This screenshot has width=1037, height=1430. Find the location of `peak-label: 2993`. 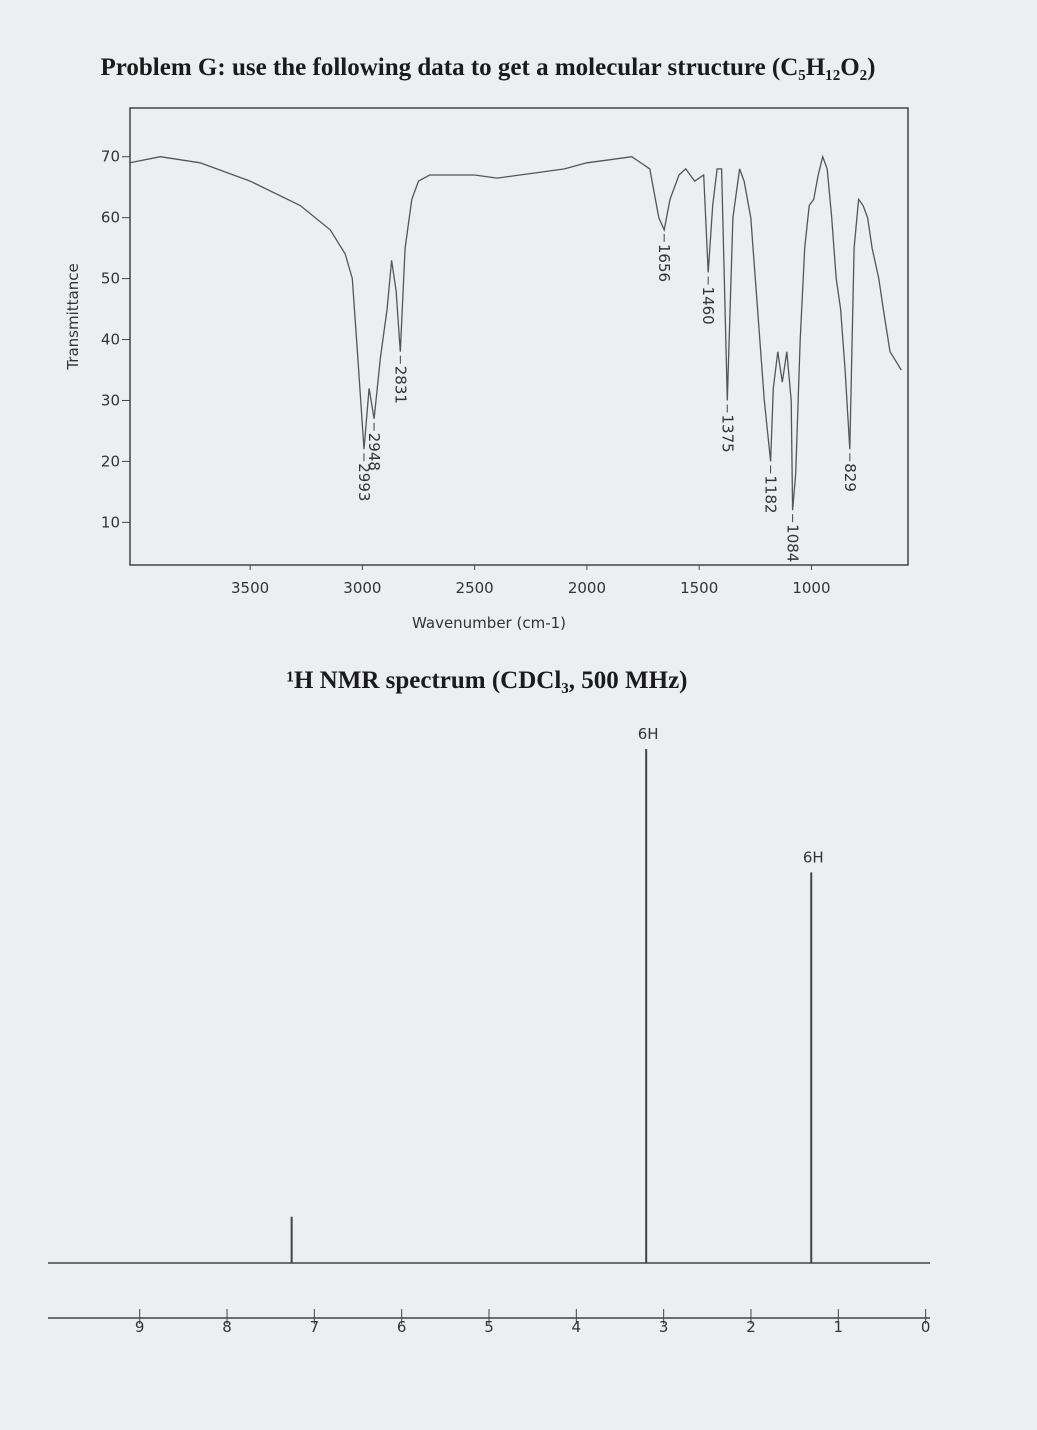

peak-label: 2993 is located at coordinates (364, 482).